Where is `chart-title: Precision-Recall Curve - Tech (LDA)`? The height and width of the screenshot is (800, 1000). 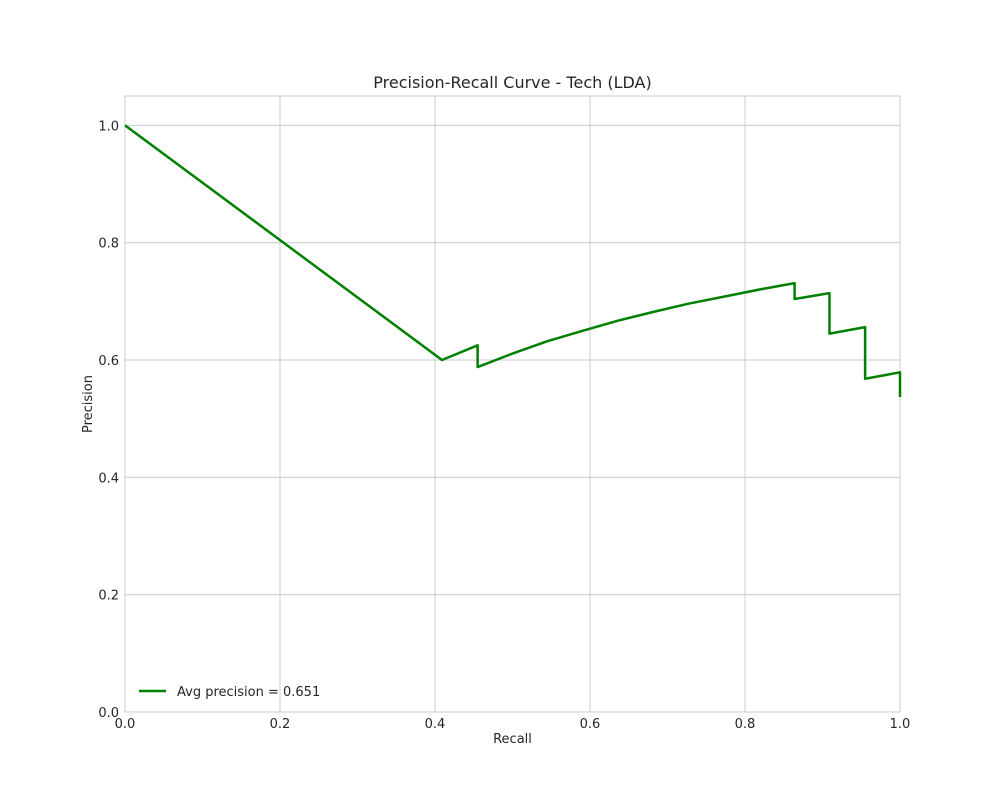
chart-title: Precision-Recall Curve - Tech (LDA) is located at coordinates (512, 82).